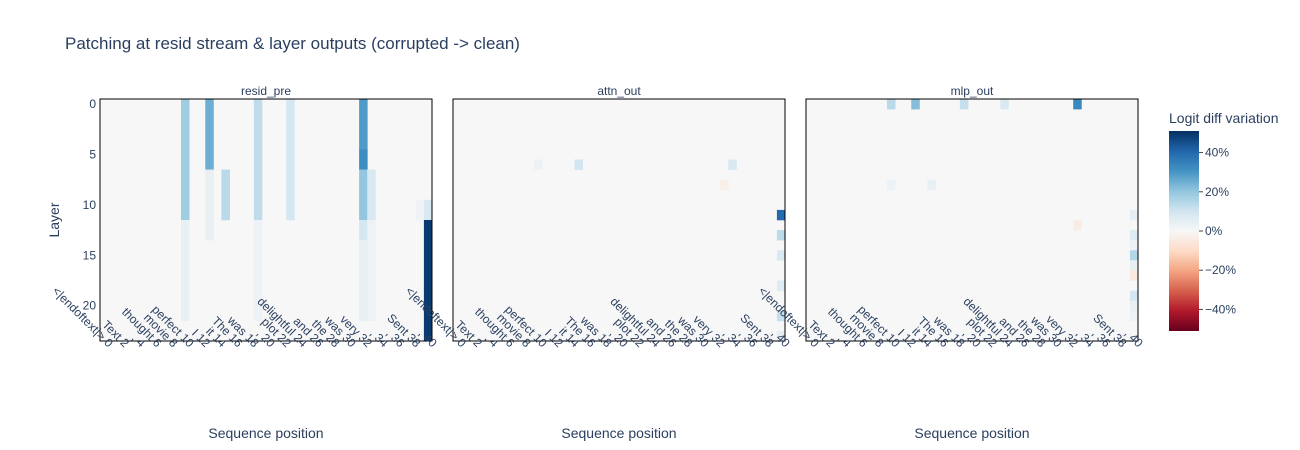 The width and height of the screenshot is (1300, 450). I want to click on y-tick-label: 5, so click(92, 154).